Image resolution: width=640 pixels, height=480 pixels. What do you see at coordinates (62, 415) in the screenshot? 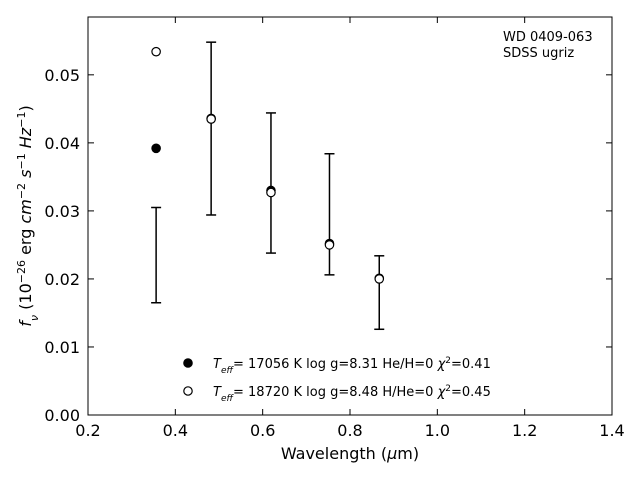
I see `y-tick-label: 0.00` at bounding box center [62, 415].